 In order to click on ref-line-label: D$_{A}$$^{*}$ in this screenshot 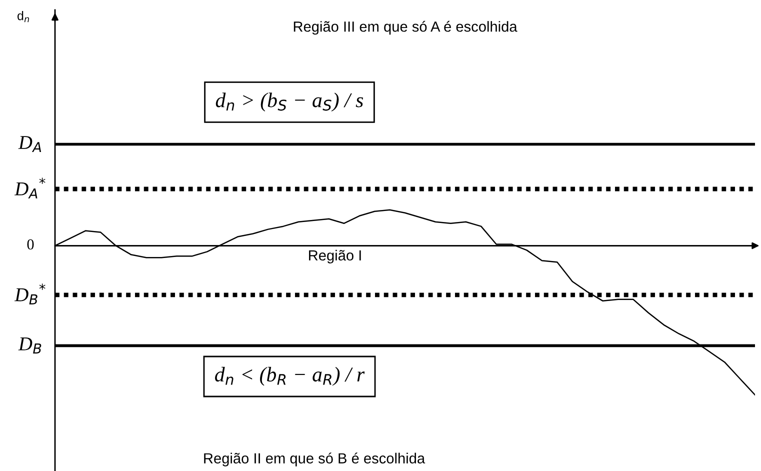, I will do `click(30, 188)`.